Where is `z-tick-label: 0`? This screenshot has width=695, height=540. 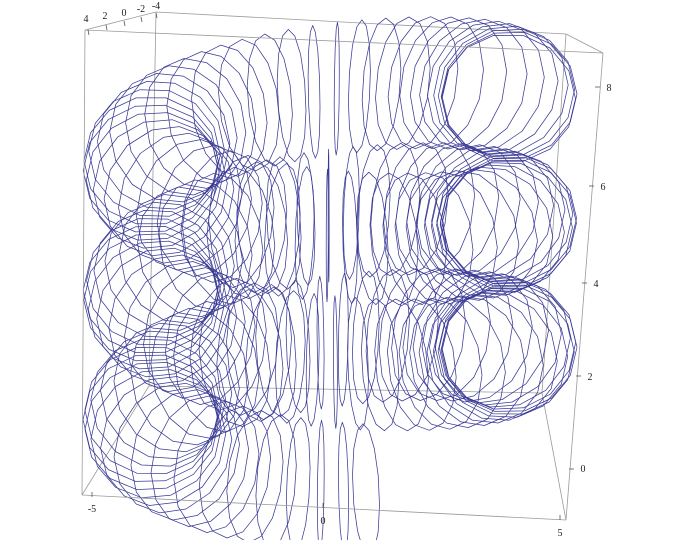
z-tick-label: 0 is located at coordinates (583, 469).